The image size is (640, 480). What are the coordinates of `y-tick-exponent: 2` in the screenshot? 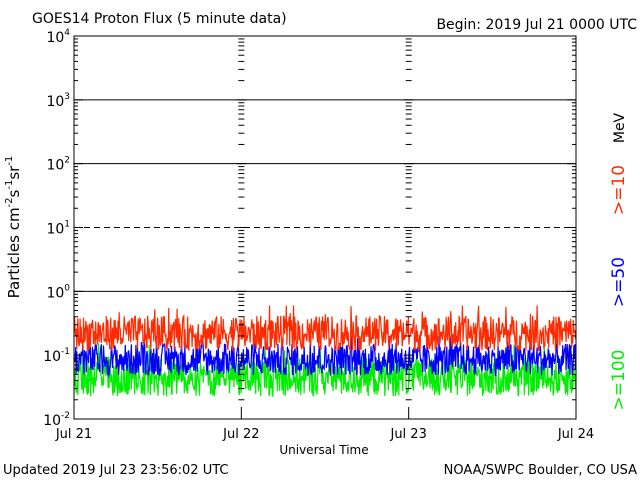 It's located at (67, 161).